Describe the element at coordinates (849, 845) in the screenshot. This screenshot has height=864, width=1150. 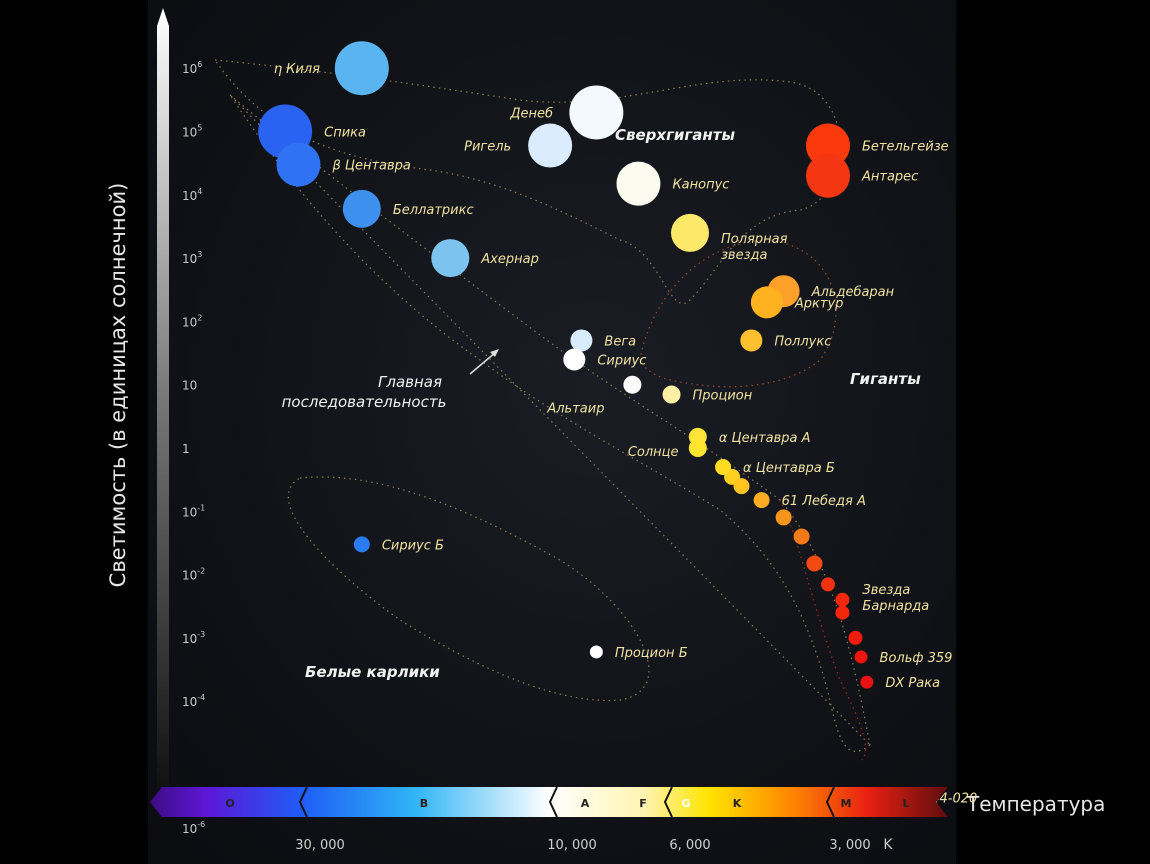
I see `temperature-tick-label: 3, 000` at that location.